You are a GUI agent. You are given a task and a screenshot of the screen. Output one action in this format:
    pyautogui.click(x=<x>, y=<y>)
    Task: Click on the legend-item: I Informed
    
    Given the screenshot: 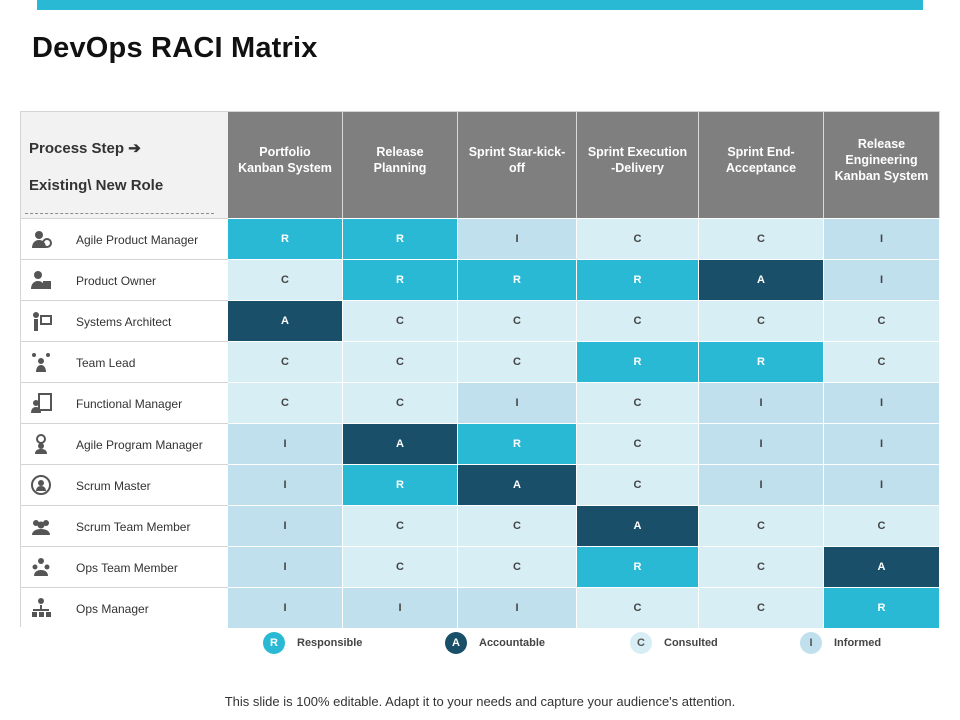 What is the action you would take?
    pyautogui.click(x=840, y=643)
    